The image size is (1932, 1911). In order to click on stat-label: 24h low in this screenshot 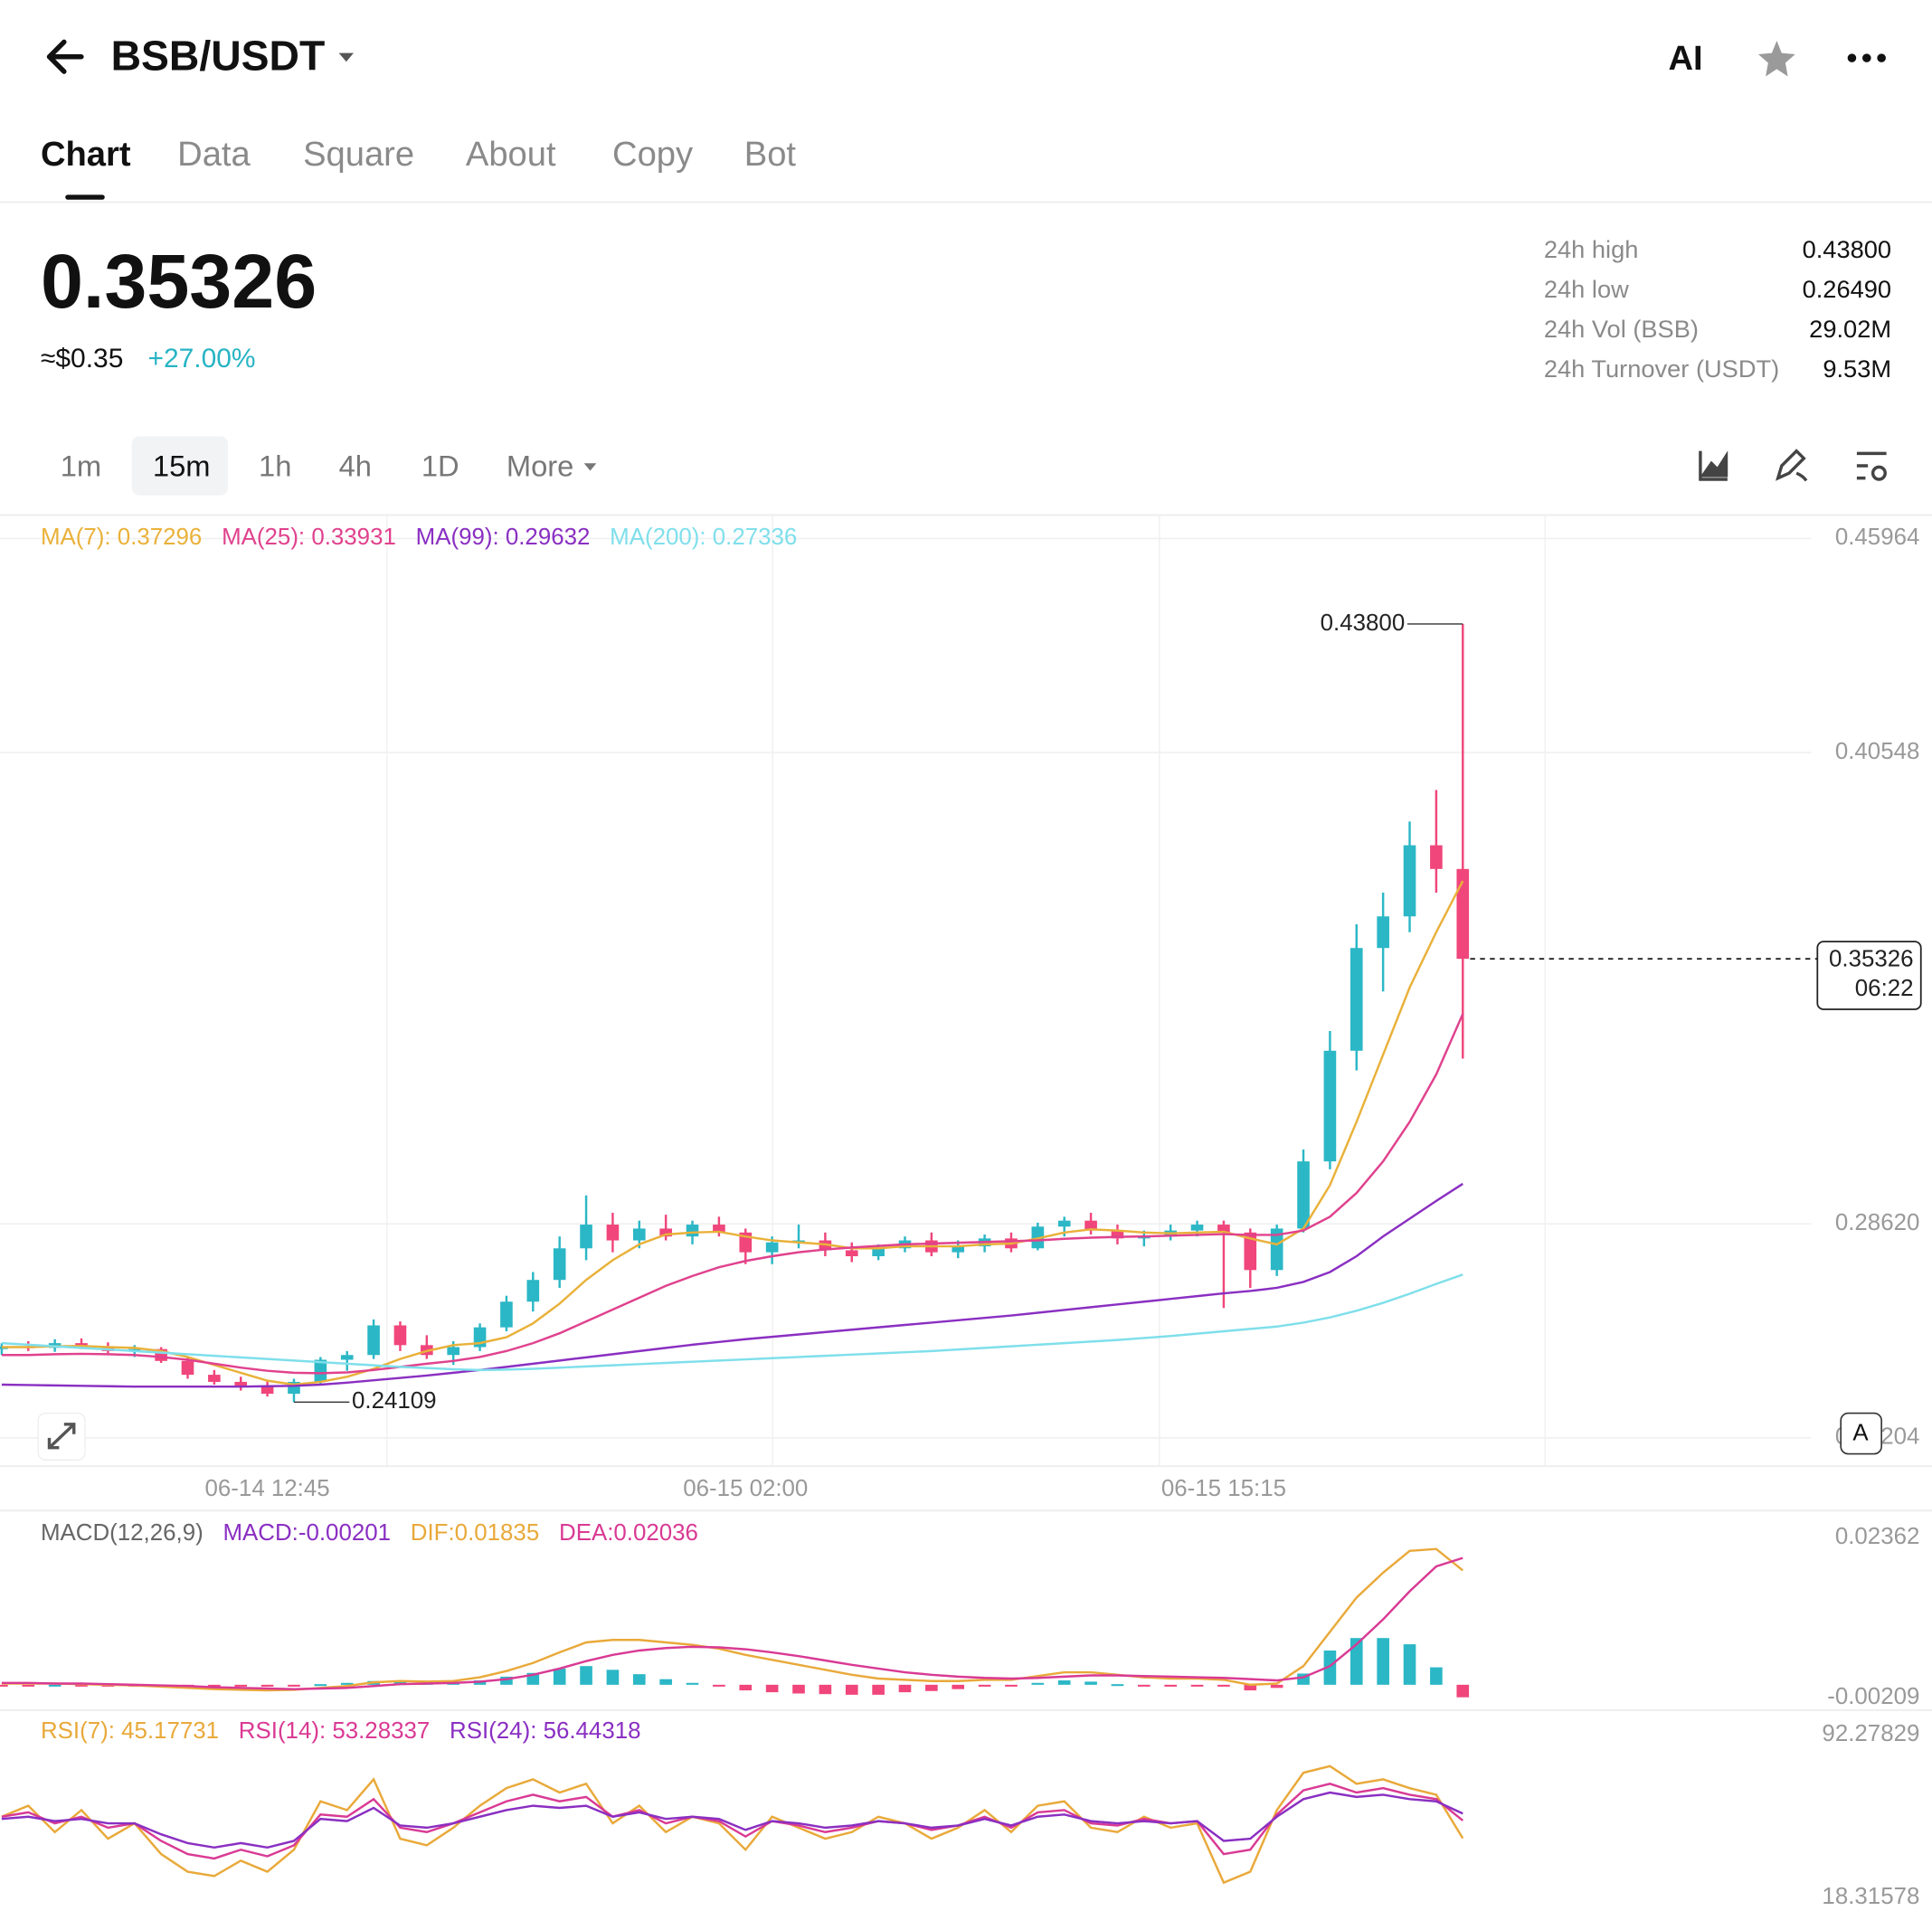, I will do `click(1586, 289)`.